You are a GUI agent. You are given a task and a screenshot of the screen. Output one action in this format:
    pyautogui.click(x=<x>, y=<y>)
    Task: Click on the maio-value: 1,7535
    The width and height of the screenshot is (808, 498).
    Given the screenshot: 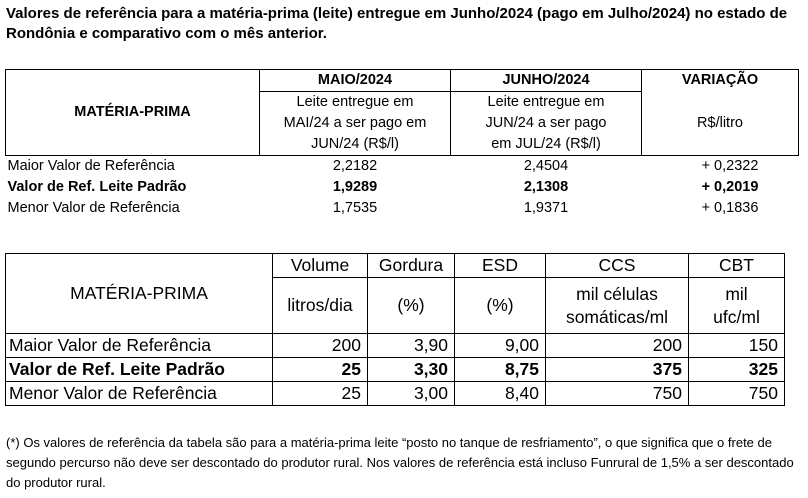 What is the action you would take?
    pyautogui.click(x=355, y=208)
    